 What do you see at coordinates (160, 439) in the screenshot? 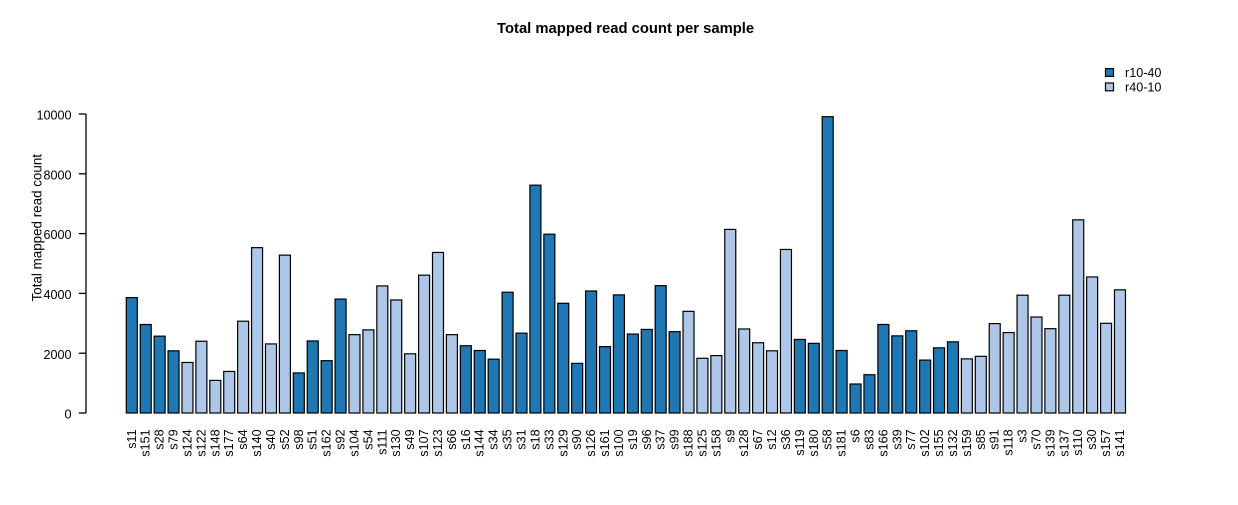
I see `svg-text: s28` at bounding box center [160, 439].